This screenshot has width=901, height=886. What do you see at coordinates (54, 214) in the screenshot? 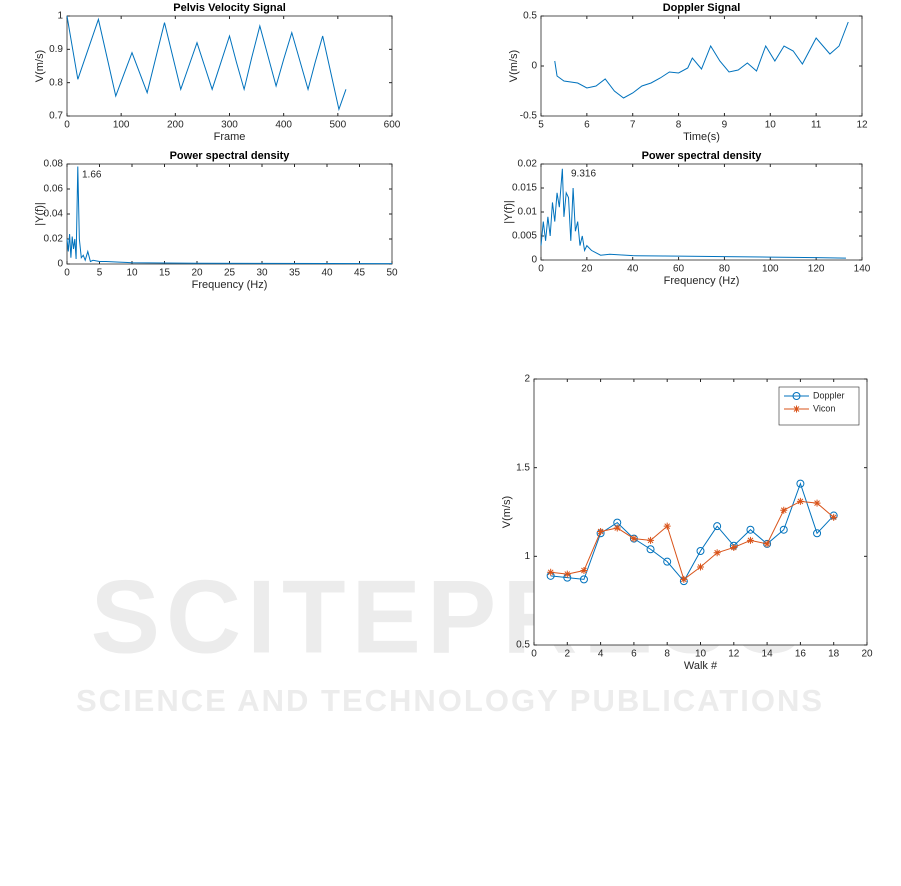
I see `y-tick-label: 0.04` at bounding box center [54, 214].